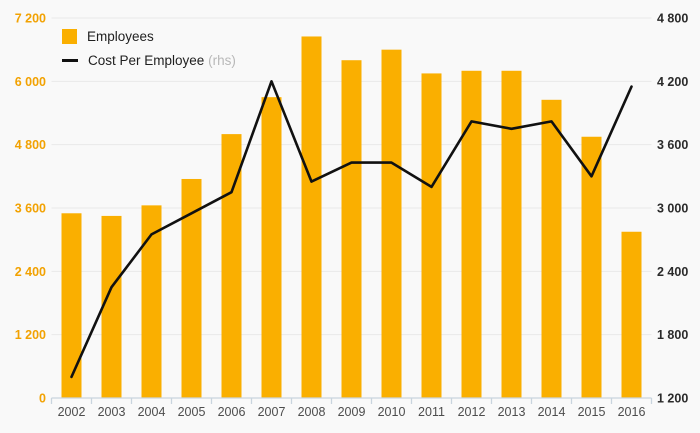 The height and width of the screenshot is (433, 700). Describe the element at coordinates (71, 305) in the screenshot. I see `bar-2002` at that location.